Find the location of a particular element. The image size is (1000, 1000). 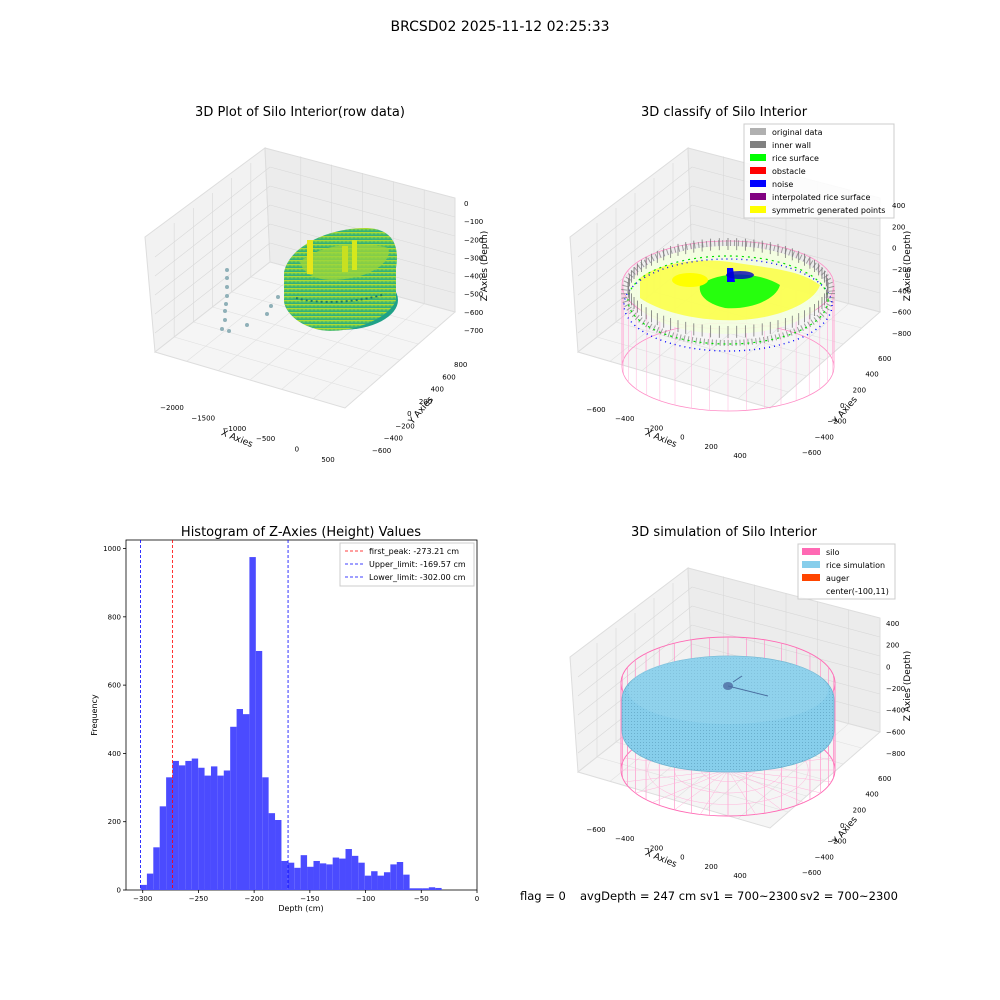

raw-z-tick-label: −400 is located at coordinates (473, 277).